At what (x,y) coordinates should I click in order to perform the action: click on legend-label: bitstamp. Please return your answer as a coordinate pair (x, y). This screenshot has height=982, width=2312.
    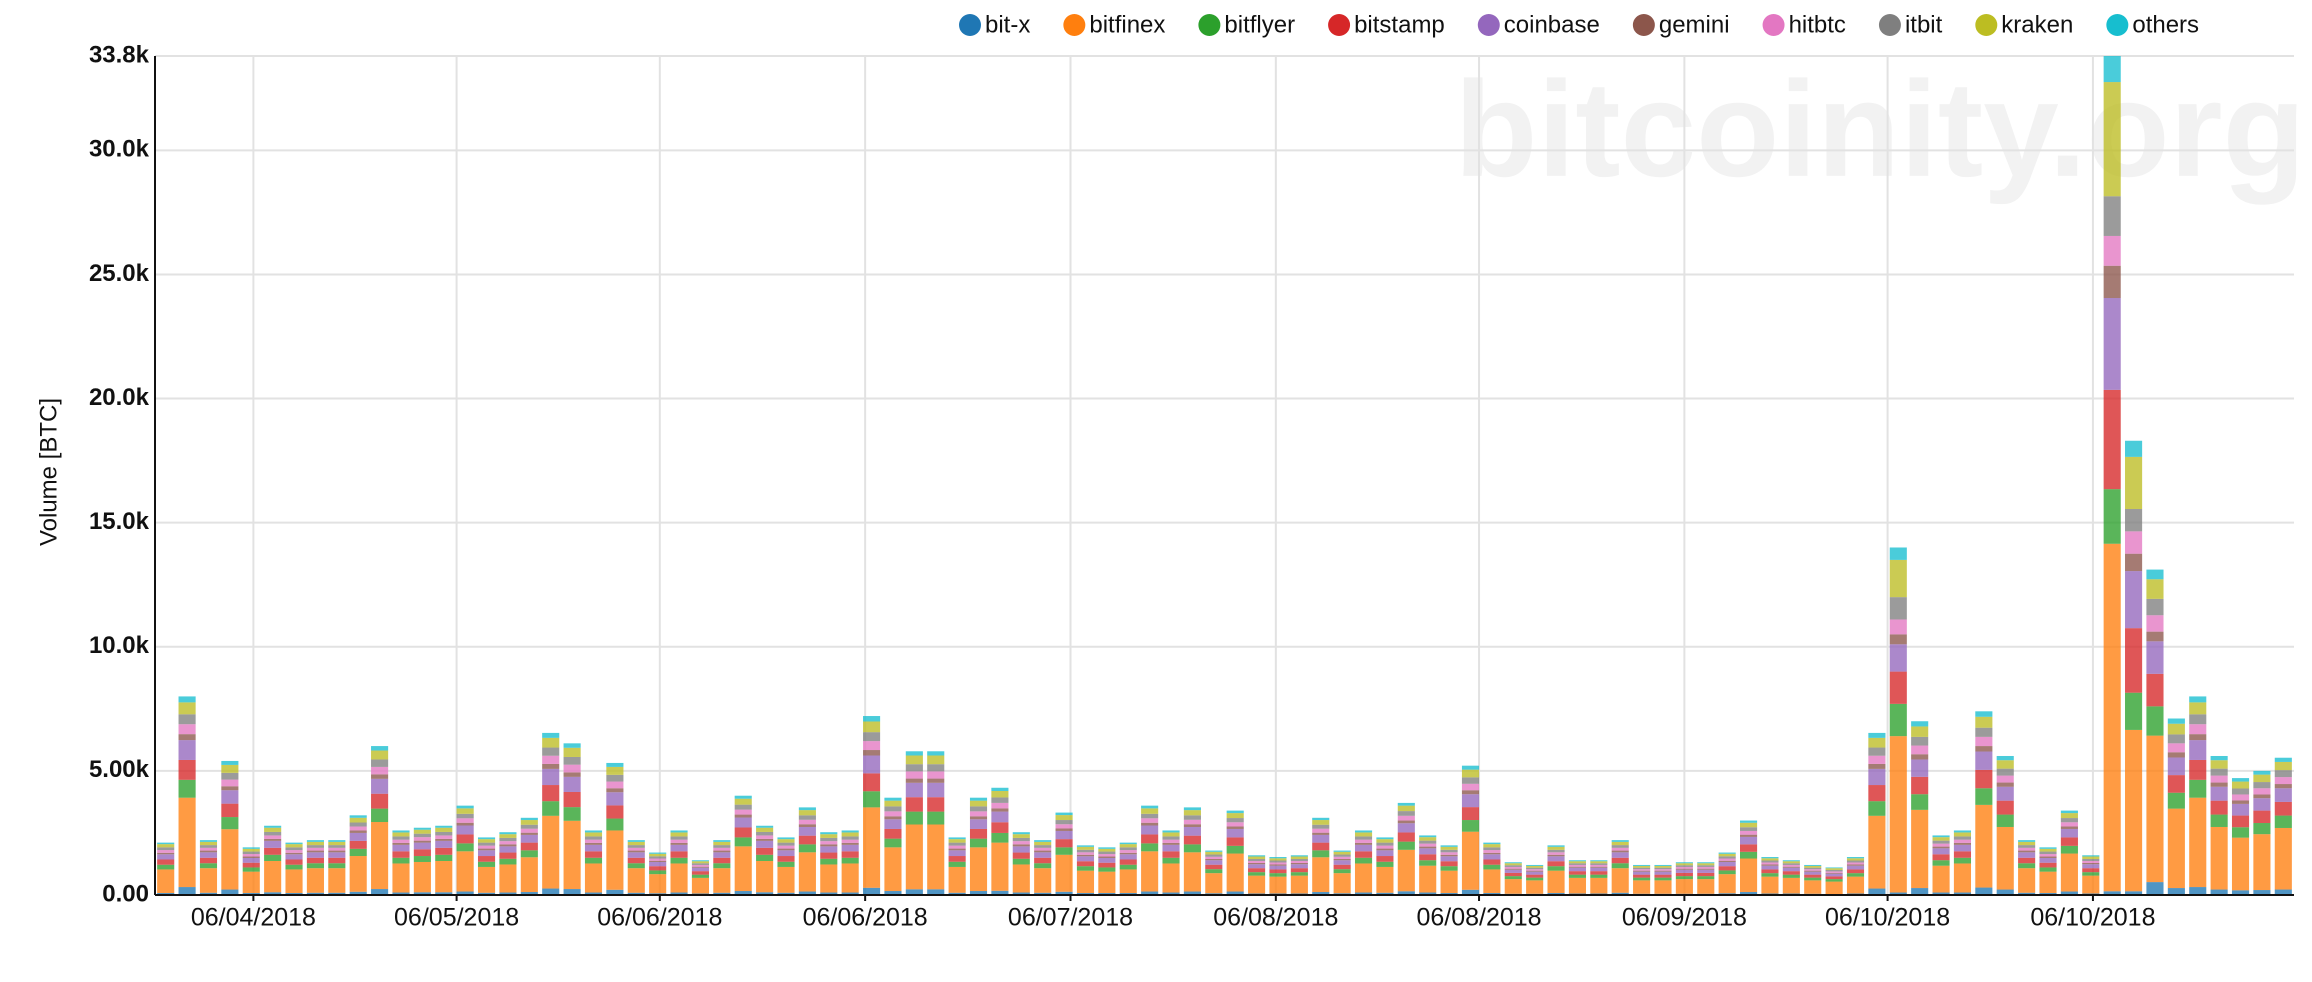
    Looking at the image, I should click on (1399, 24).